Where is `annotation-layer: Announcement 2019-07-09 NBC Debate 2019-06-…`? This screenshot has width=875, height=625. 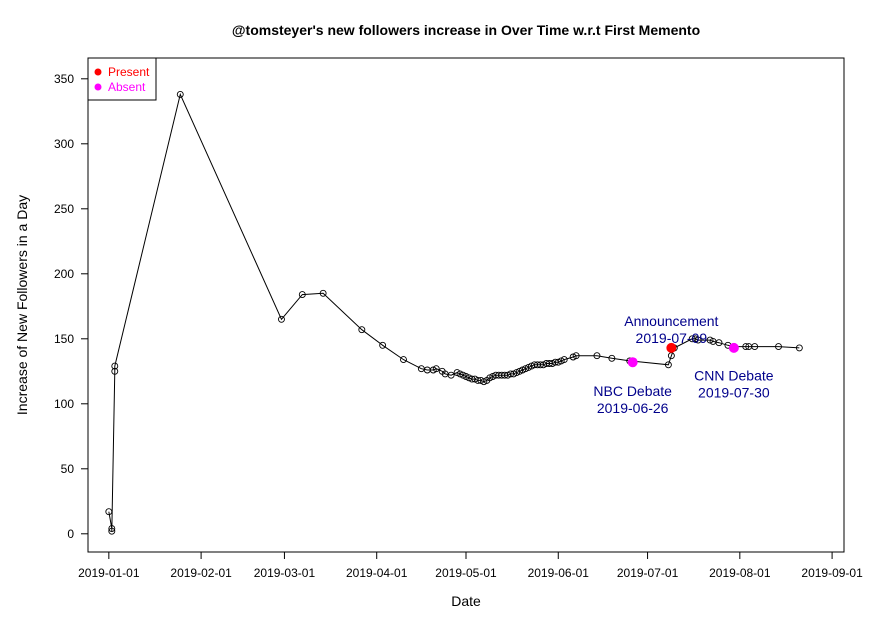
annotation-layer: Announcement 2019-07-09 NBC Debate 2019-06-… is located at coordinates (683, 364).